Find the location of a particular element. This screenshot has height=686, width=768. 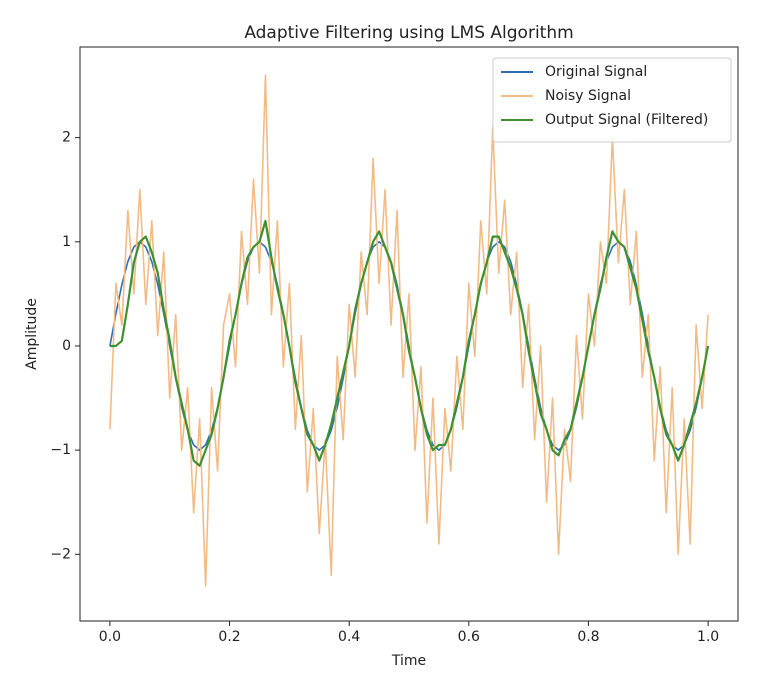

y-tick-label: 2 is located at coordinates (66, 138).